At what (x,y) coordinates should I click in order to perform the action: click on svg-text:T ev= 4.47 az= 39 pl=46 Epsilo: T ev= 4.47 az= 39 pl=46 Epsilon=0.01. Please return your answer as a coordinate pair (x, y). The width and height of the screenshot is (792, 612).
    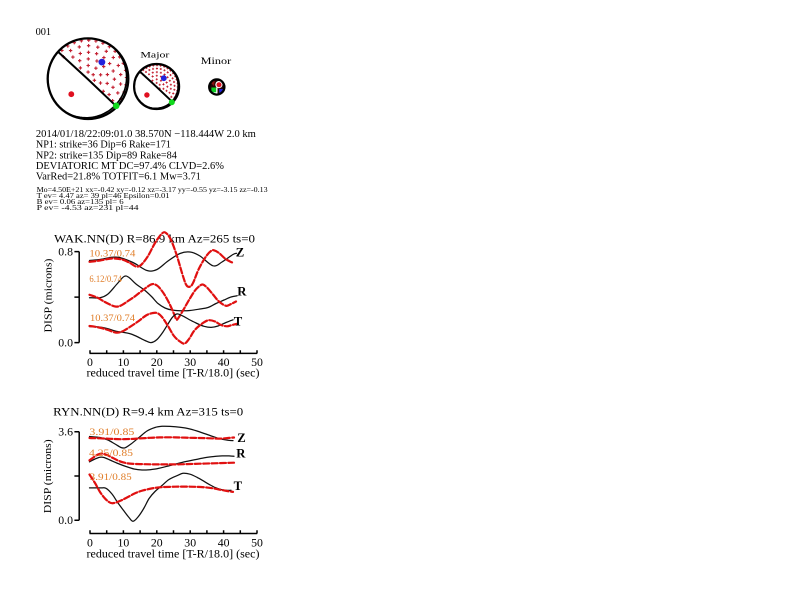
    Looking at the image, I should click on (104, 196).